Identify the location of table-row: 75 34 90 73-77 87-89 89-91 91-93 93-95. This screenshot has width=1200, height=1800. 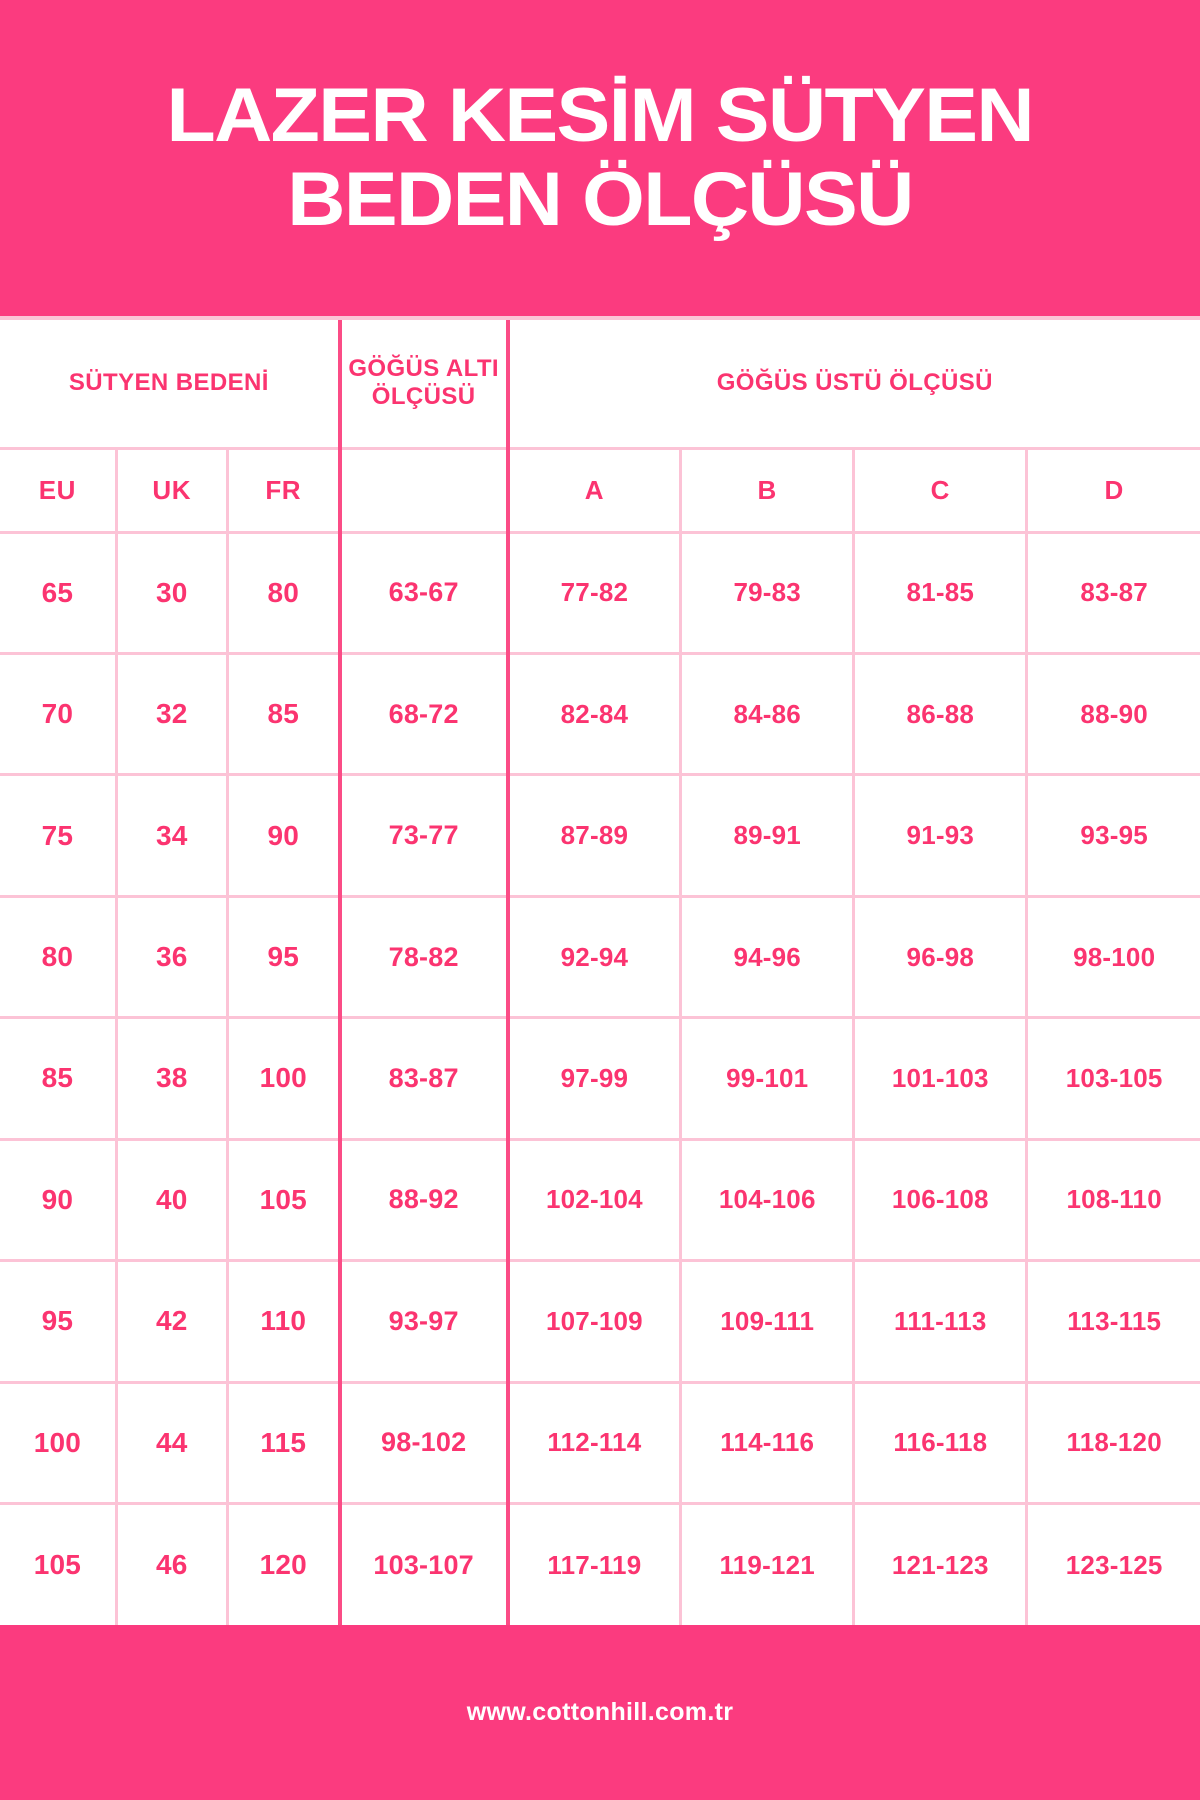
(600, 836).